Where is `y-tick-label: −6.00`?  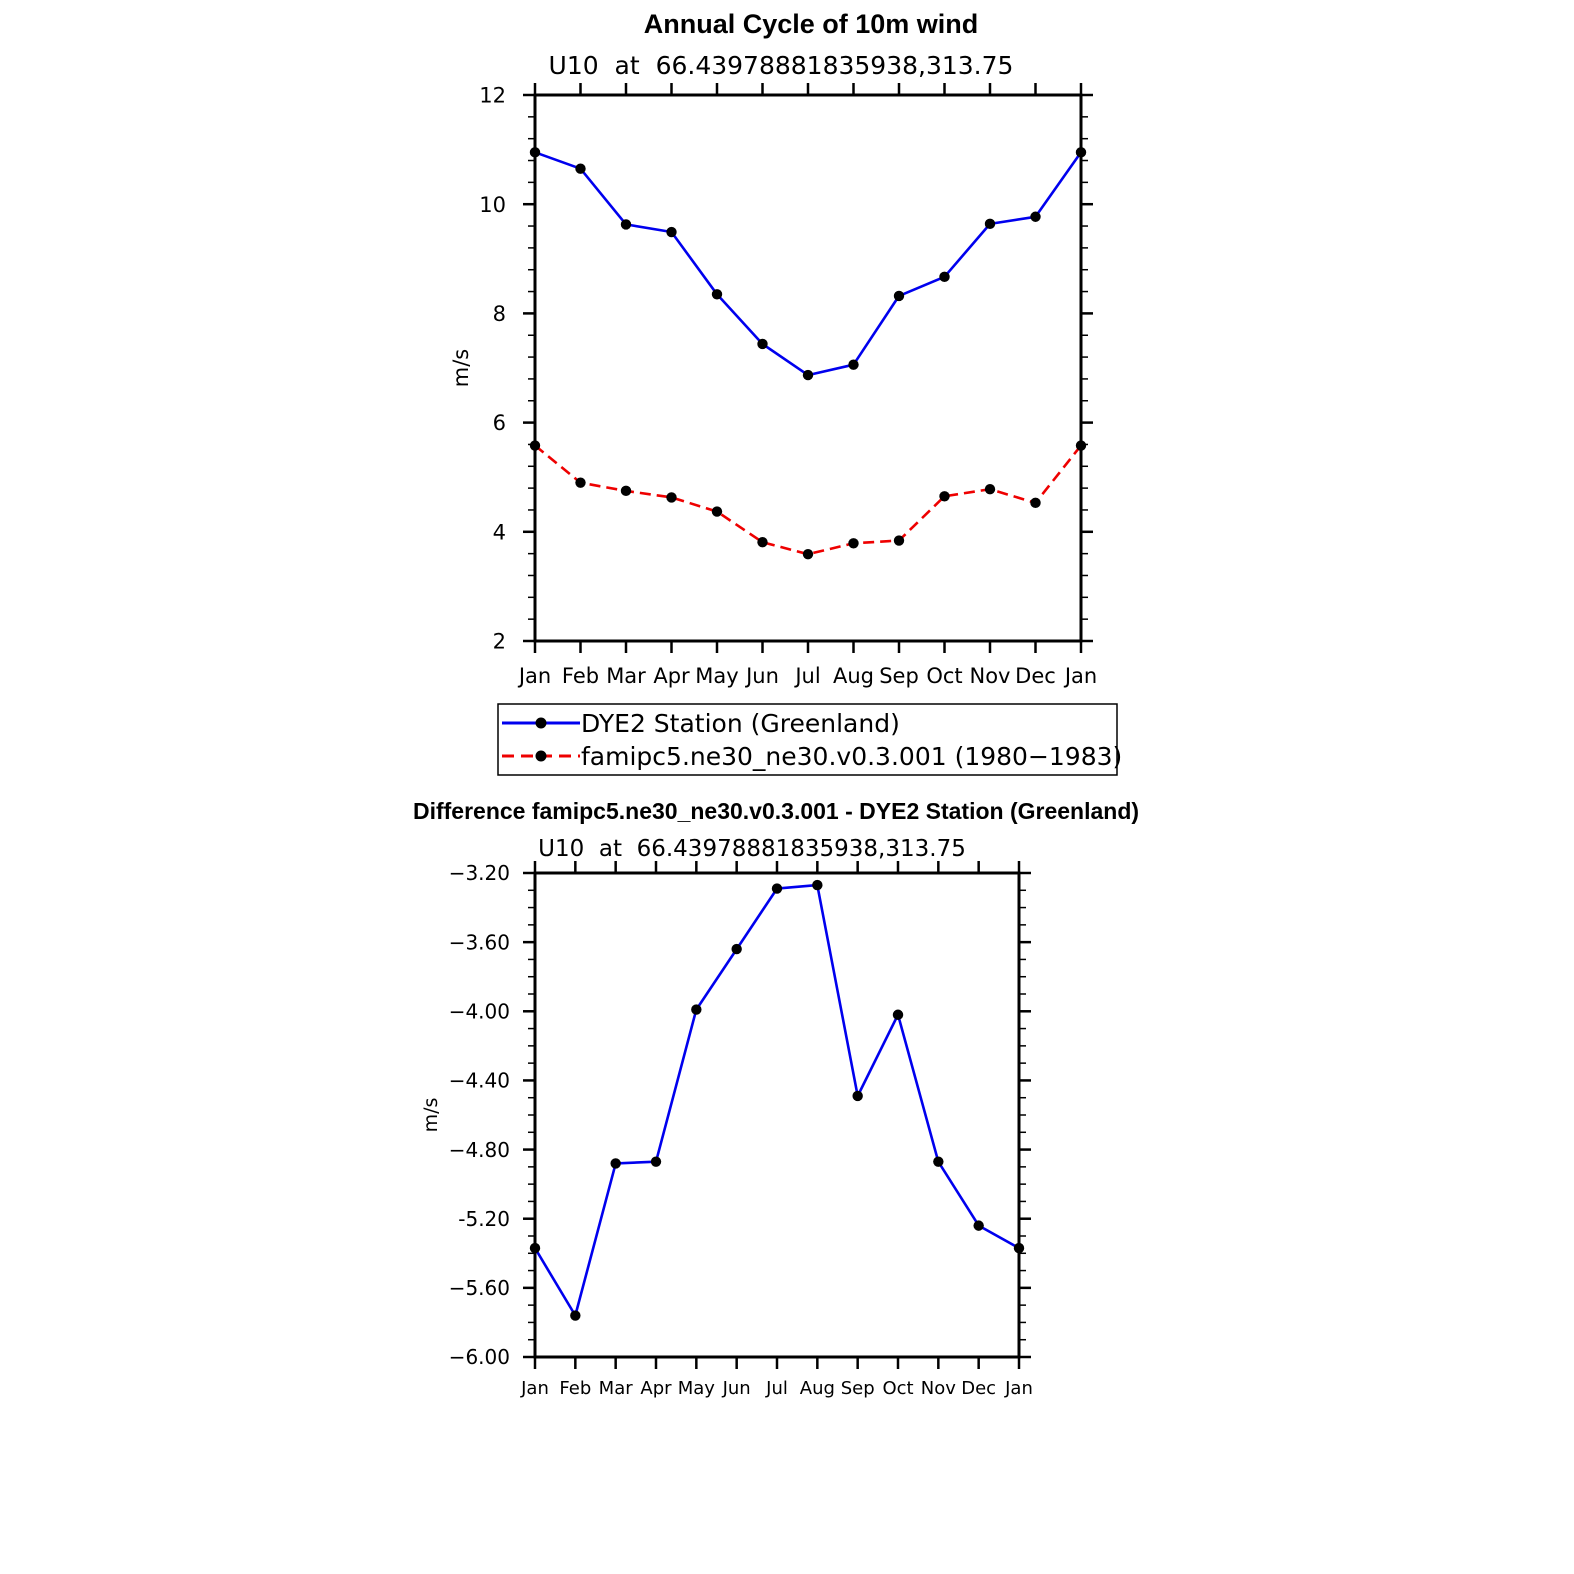
y-tick-label: −6.00 is located at coordinates (479, 1357).